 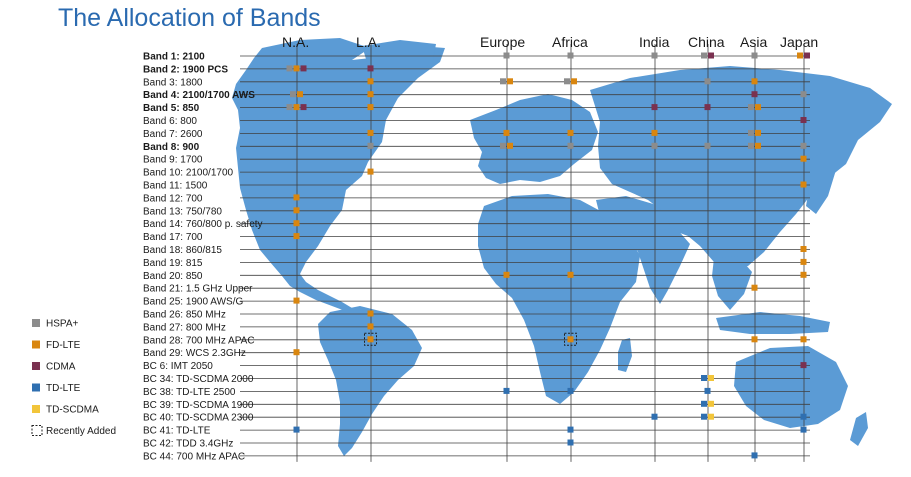 What do you see at coordinates (36, 366) in the screenshot?
I see `legend-swatch-cdma` at bounding box center [36, 366].